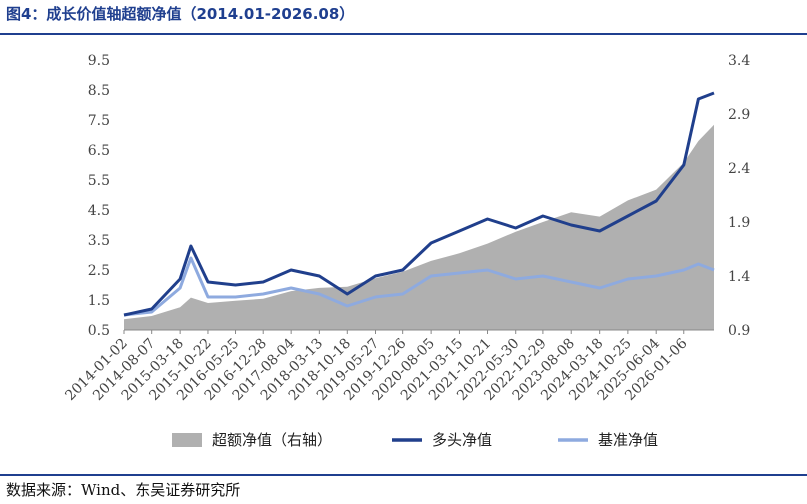  I want to click on series-benchmark-nav-line, so click(419, 286).